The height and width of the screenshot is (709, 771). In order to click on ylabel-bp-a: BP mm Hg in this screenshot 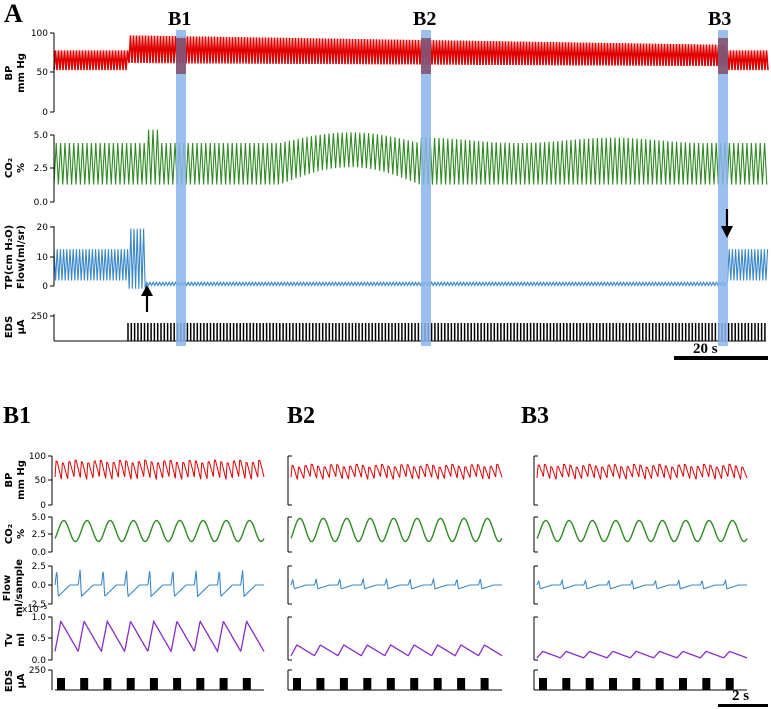, I will do `click(15, 73)`.